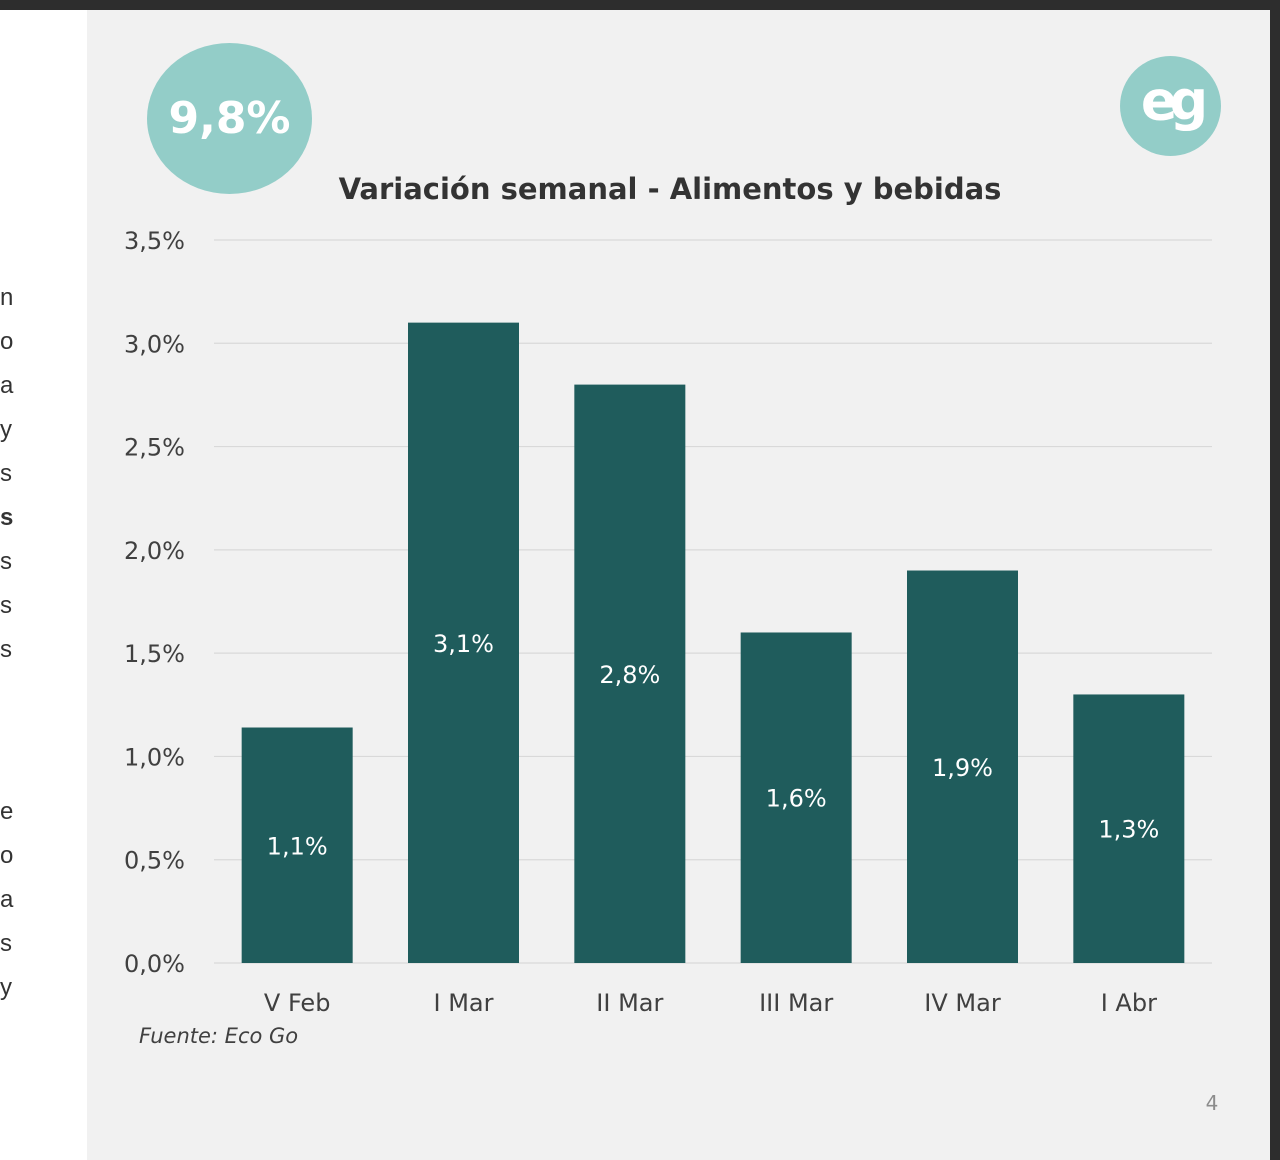 The height and width of the screenshot is (1160, 1280). What do you see at coordinates (1275, 580) in the screenshot?
I see `window-right-strip` at bounding box center [1275, 580].